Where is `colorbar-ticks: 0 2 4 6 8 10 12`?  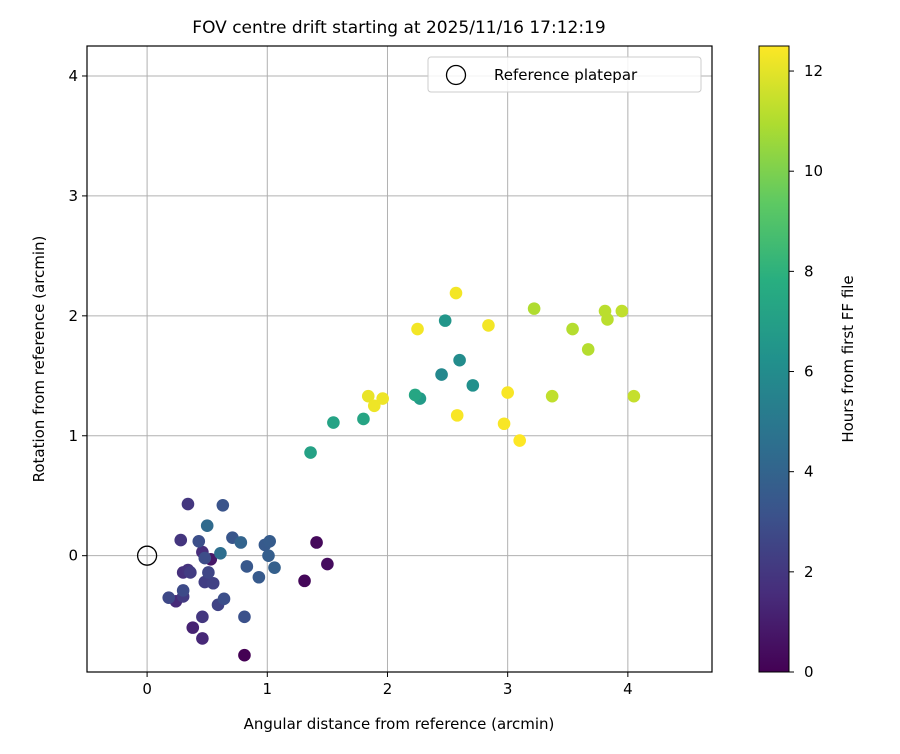 colorbar-ticks: 0 2 4 6 8 10 12 is located at coordinates (806, 371).